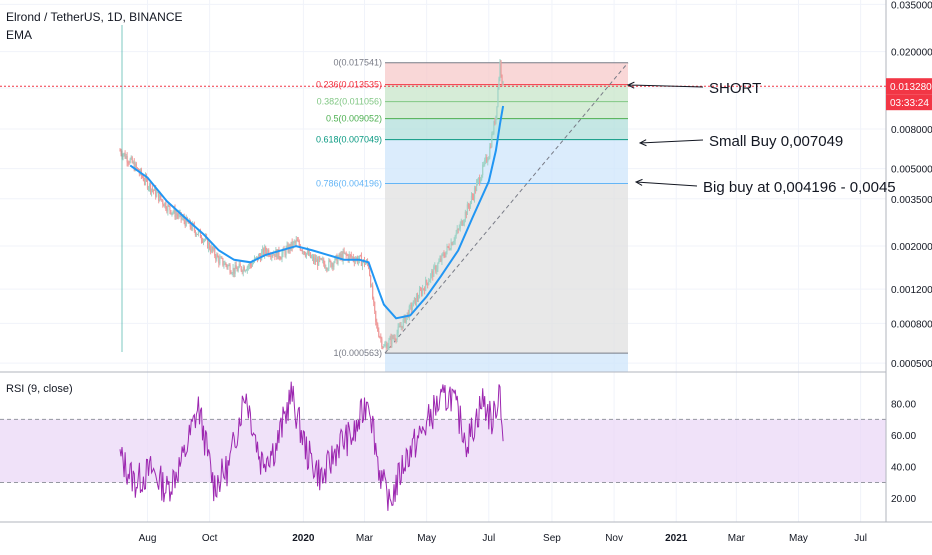 The width and height of the screenshot is (932, 555). What do you see at coordinates (94, 17) in the screenshot?
I see `chart-title: Elrond / TetherUS, 1D, BINANCE` at bounding box center [94, 17].